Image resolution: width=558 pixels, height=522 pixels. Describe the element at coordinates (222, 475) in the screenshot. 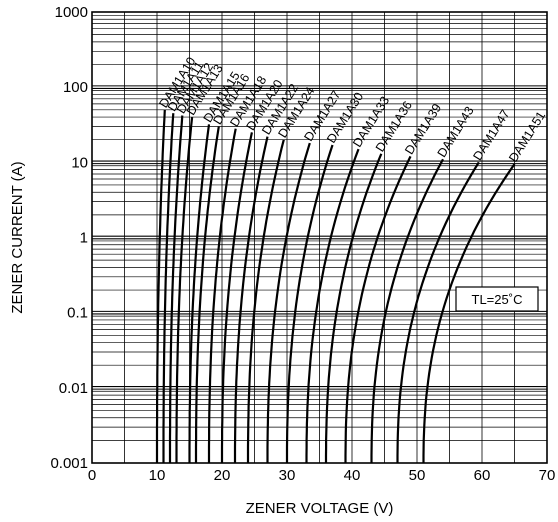

I see `x-tick-label: 20` at that location.